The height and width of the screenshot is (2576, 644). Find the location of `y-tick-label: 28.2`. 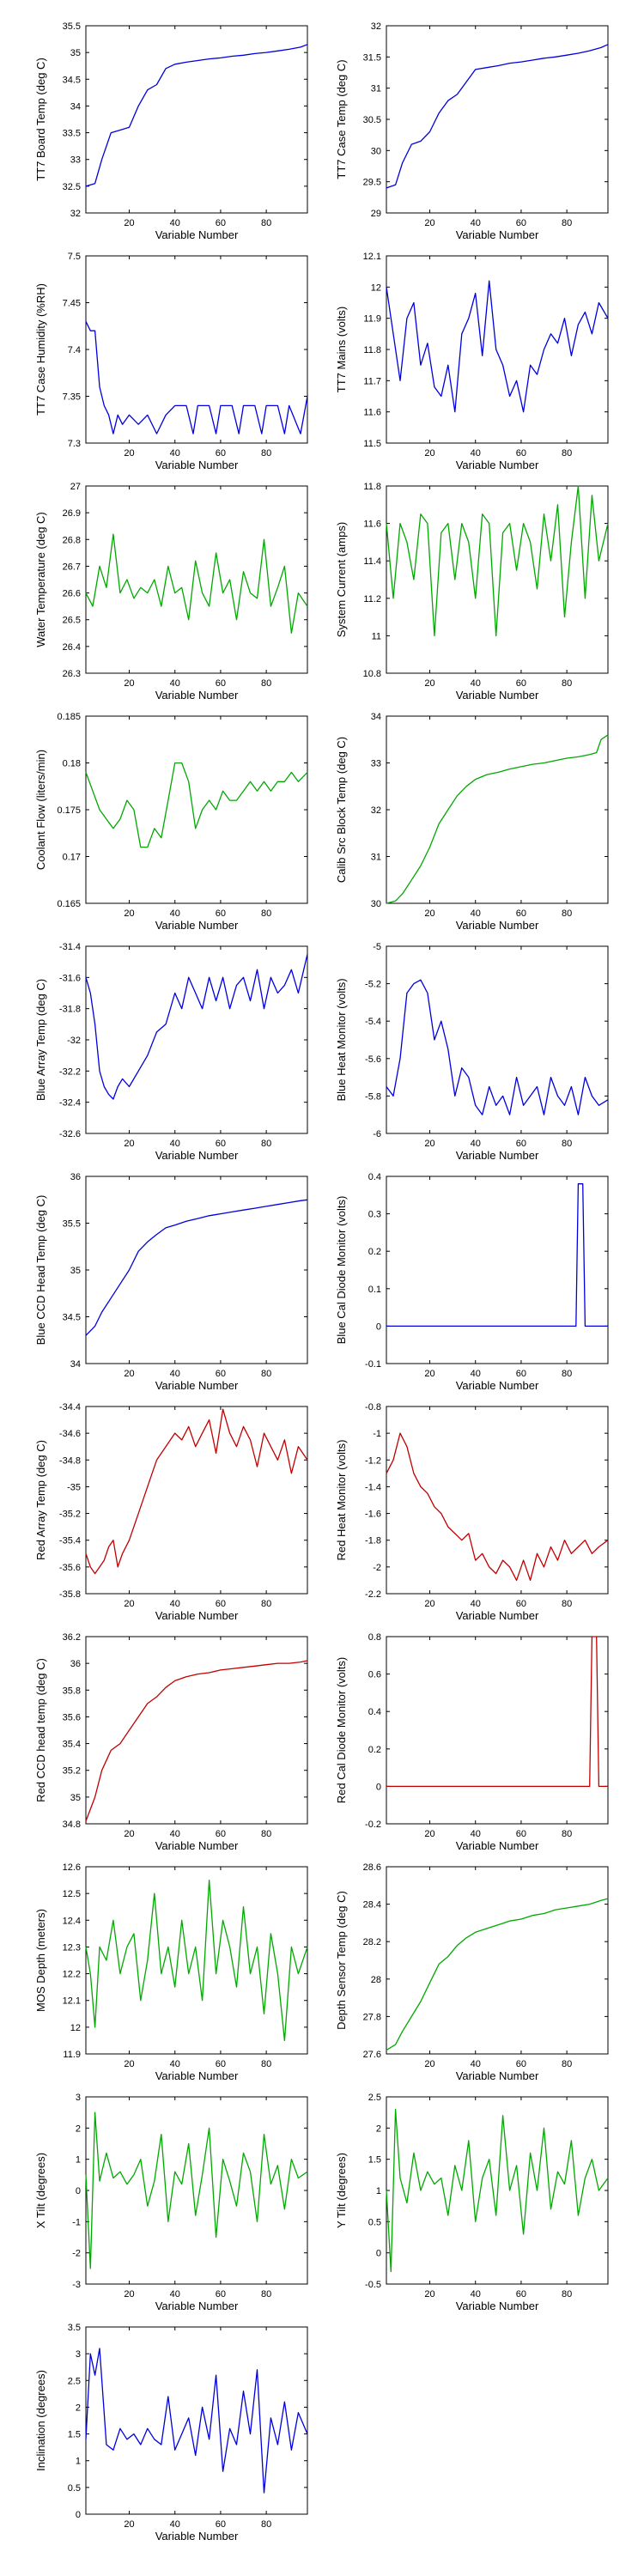

y-tick-label: 28.2 is located at coordinates (372, 1942).